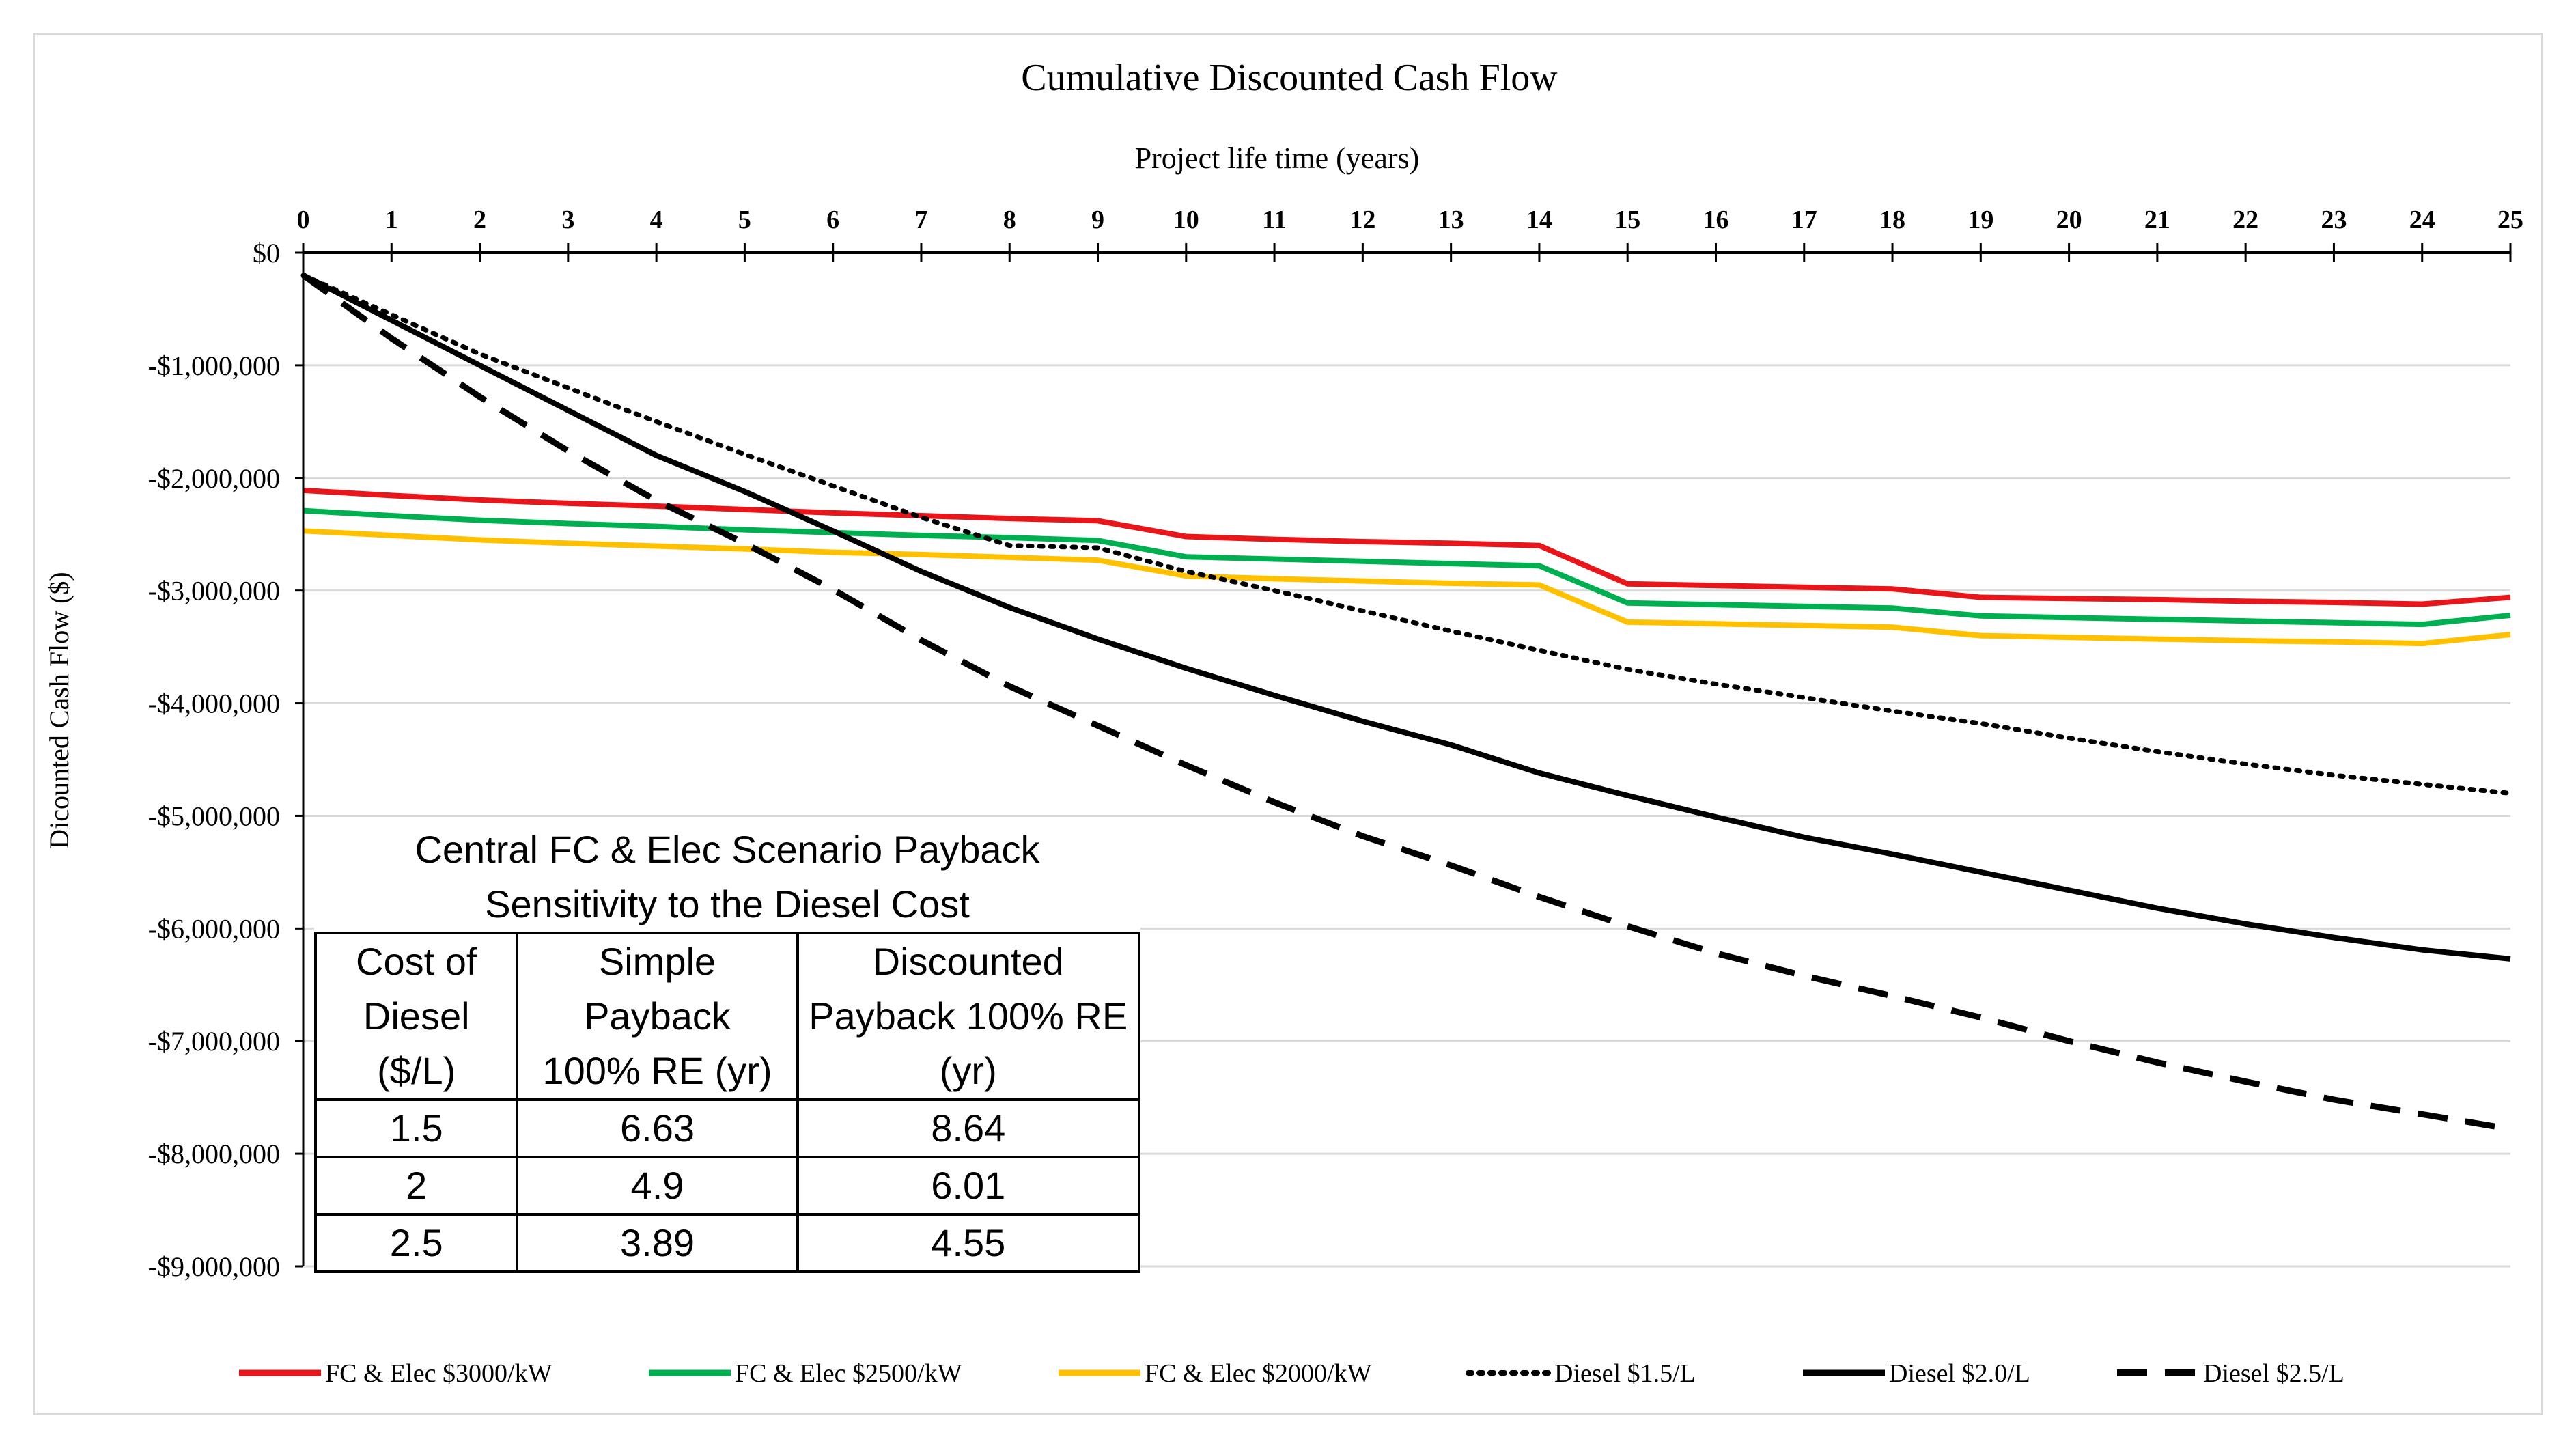  Describe the element at coordinates (657, 961) in the screenshot. I see `header-text: Simple` at that location.